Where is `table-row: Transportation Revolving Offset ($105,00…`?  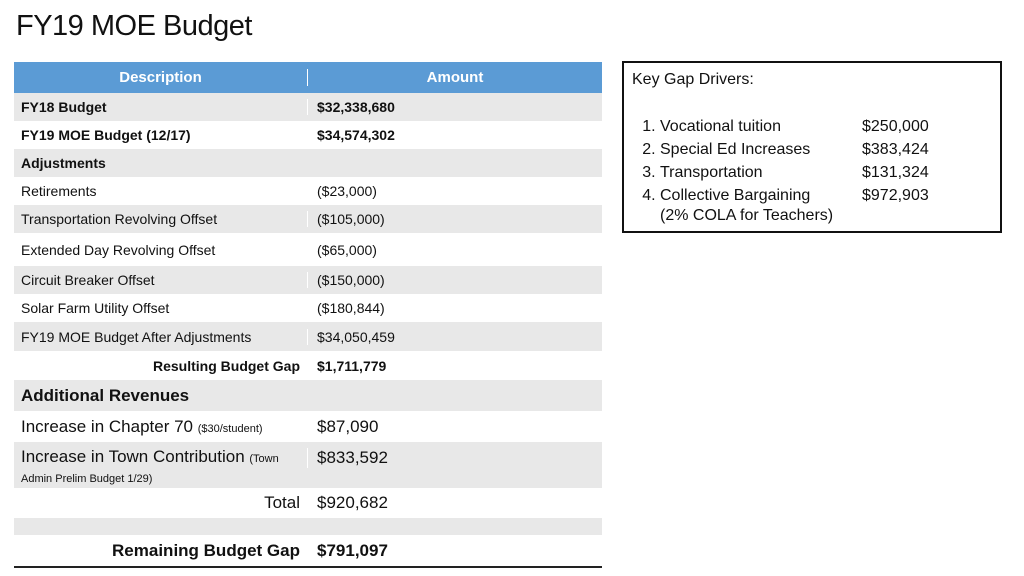
table-row: Transportation Revolving Offset ($105,00… is located at coordinates (308, 219).